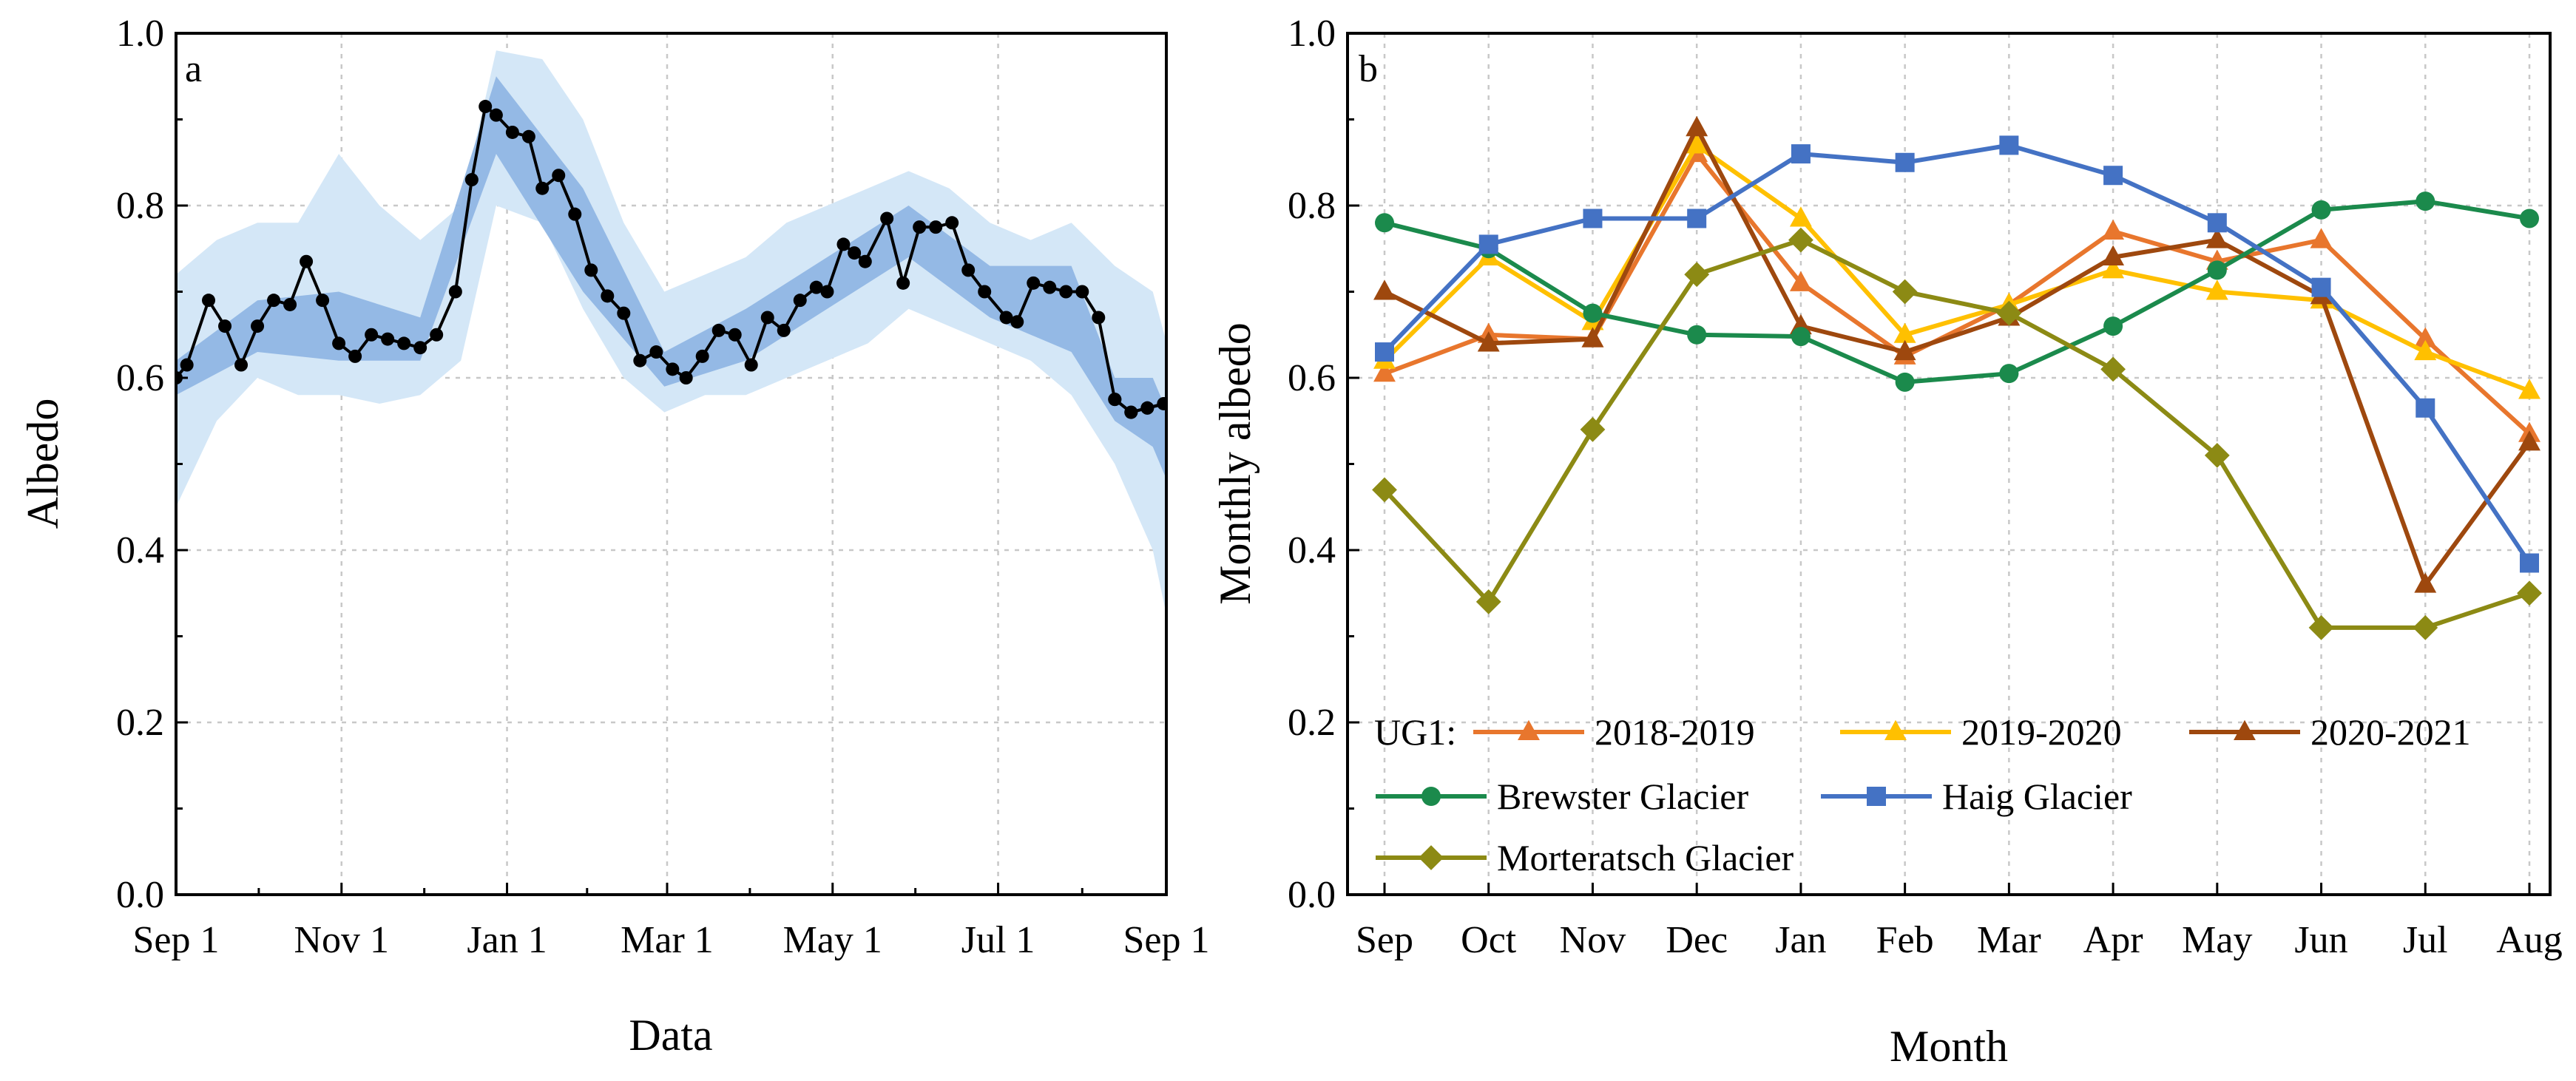 The height and width of the screenshot is (1081, 2576). Describe the element at coordinates (1697, 940) in the screenshot. I see `panel-b-xtick-label: Dec` at that location.